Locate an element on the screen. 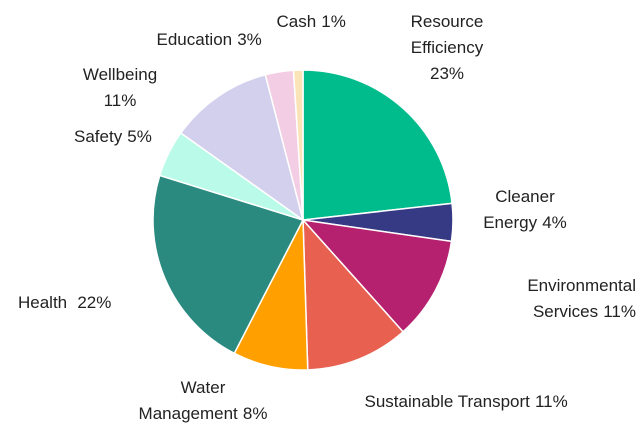  value-label: 4% is located at coordinates (554, 222).